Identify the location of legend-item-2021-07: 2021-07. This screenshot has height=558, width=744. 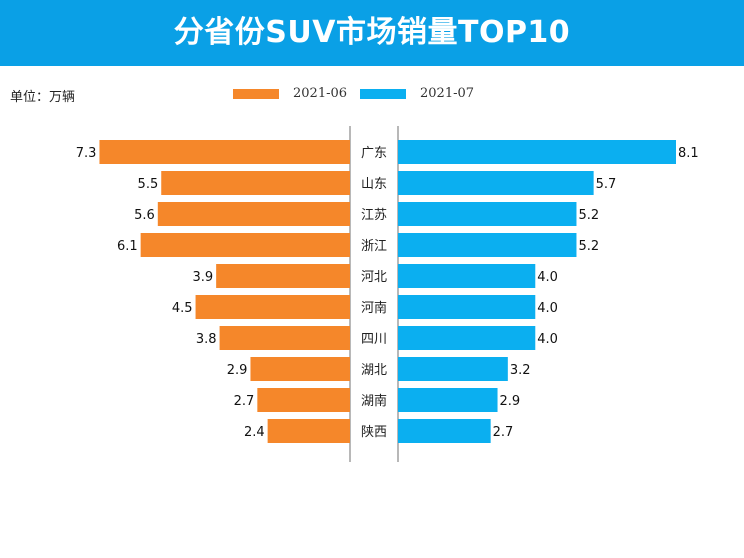
(417, 93).